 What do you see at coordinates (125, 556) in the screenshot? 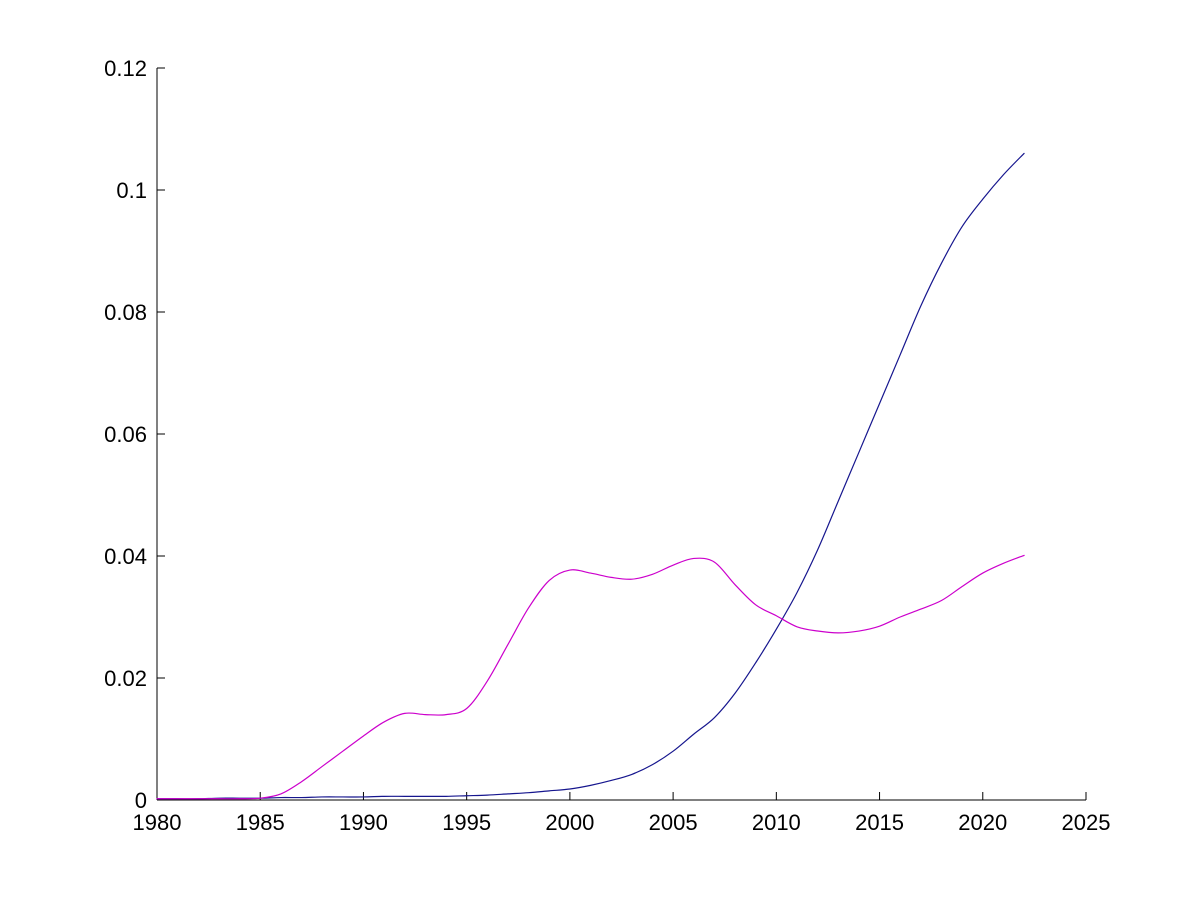
I see `y-tick-label: 0.04` at bounding box center [125, 556].